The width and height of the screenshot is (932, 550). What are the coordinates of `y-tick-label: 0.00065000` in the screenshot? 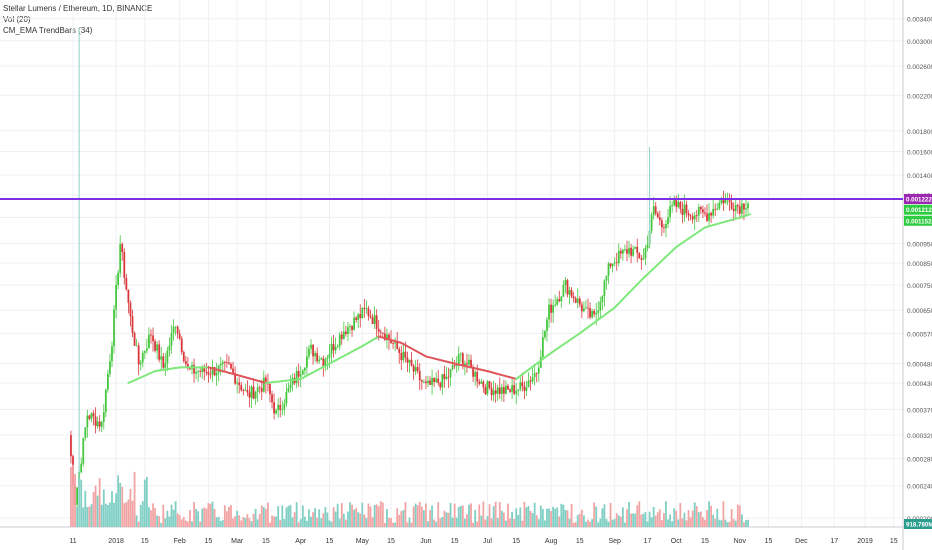 It's located at (919, 311).